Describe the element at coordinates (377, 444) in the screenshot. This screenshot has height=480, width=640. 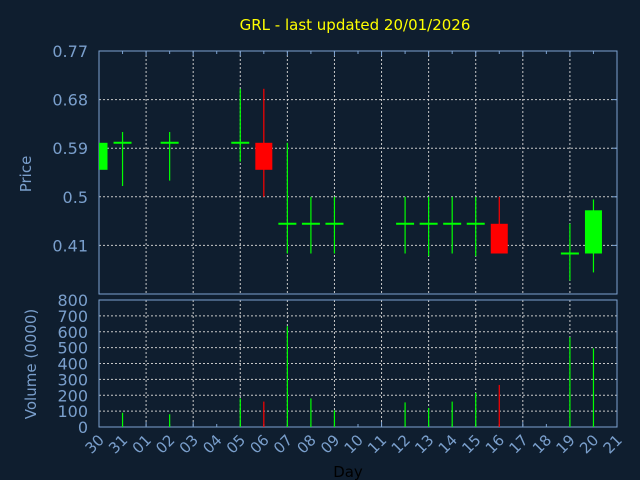
I see `x-tick-label: 11` at that location.